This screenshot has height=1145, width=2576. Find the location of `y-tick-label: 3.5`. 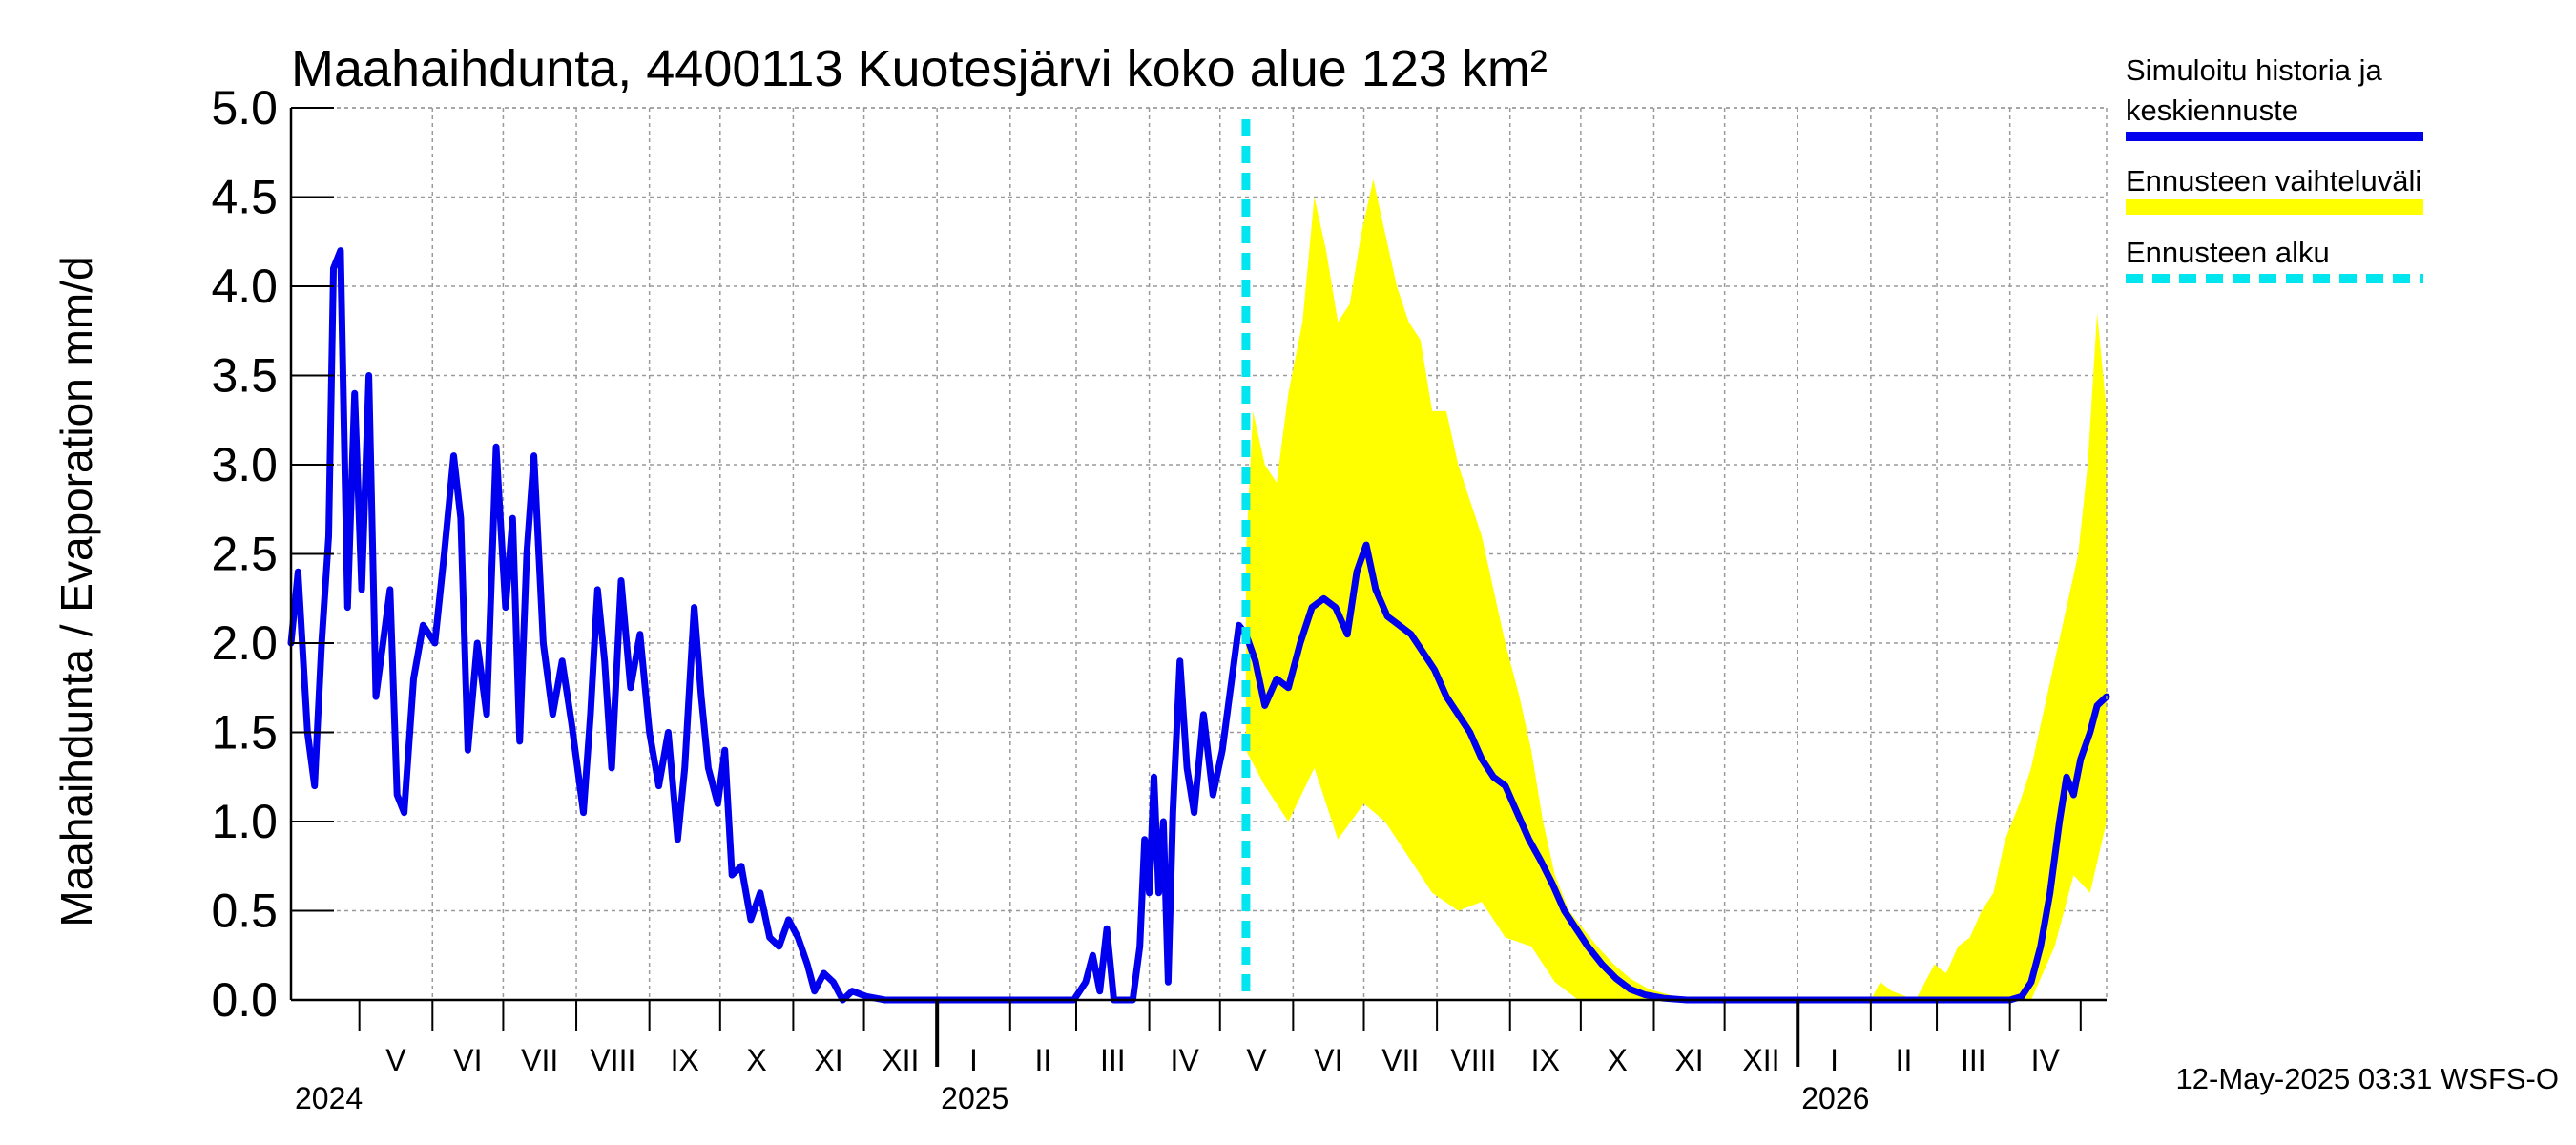

y-tick-label: 3.5 is located at coordinates (244, 376).